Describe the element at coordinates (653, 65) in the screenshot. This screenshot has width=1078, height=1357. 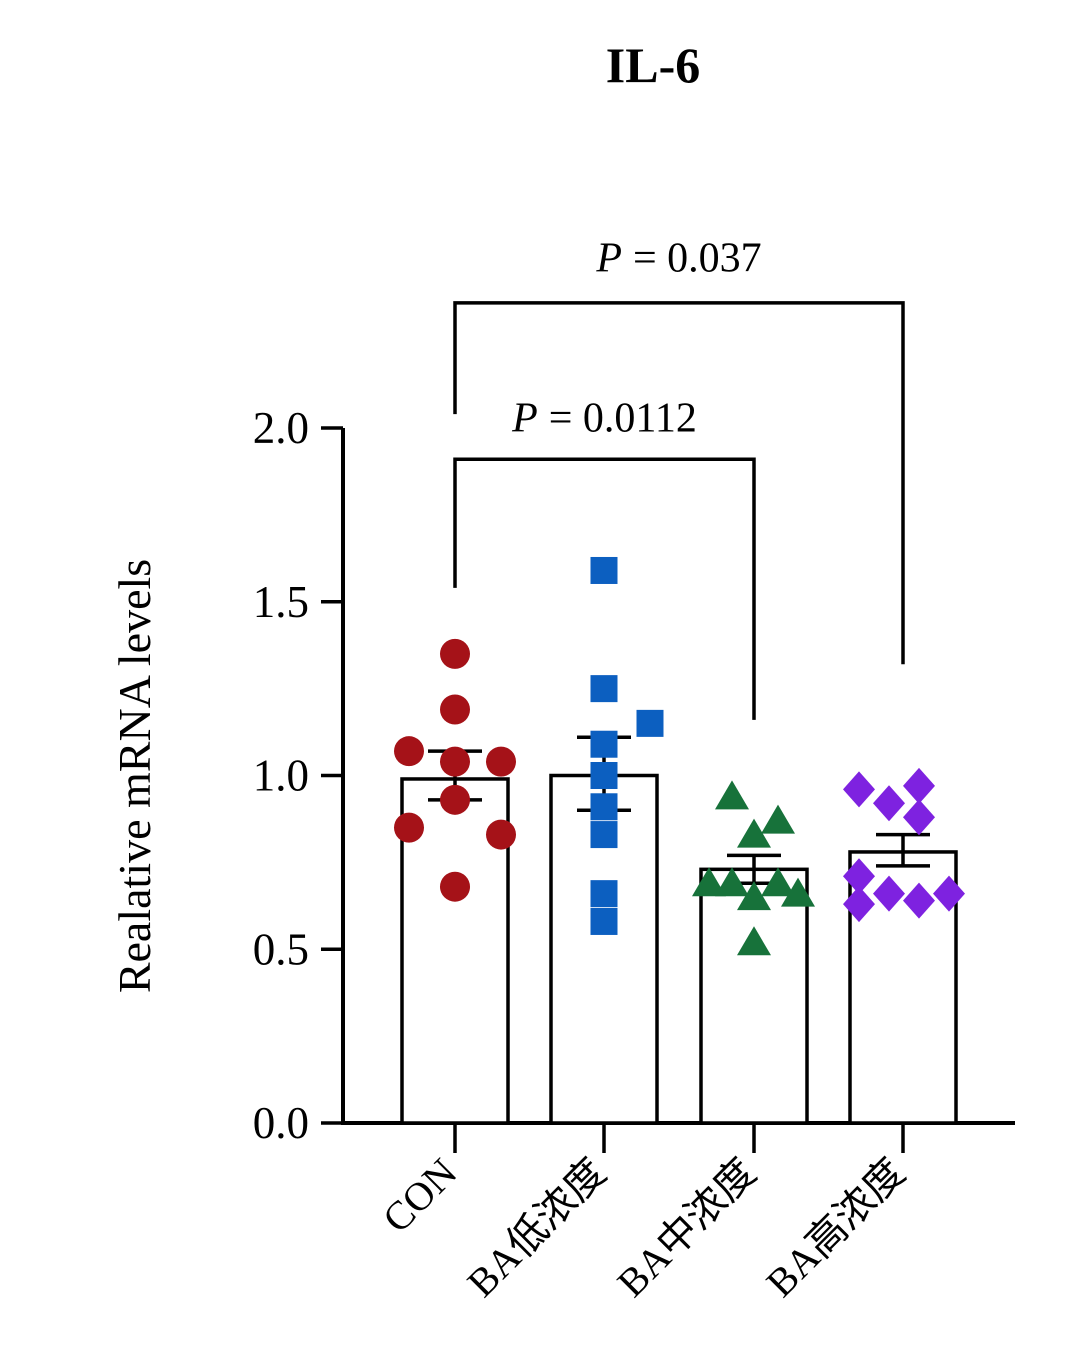
I see `chart-title: IL-6` at that location.